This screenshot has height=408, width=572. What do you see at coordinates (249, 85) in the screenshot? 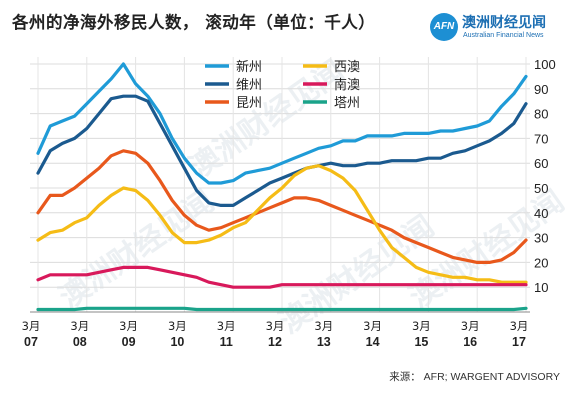
I see `legend-label: 维州` at bounding box center [249, 85].